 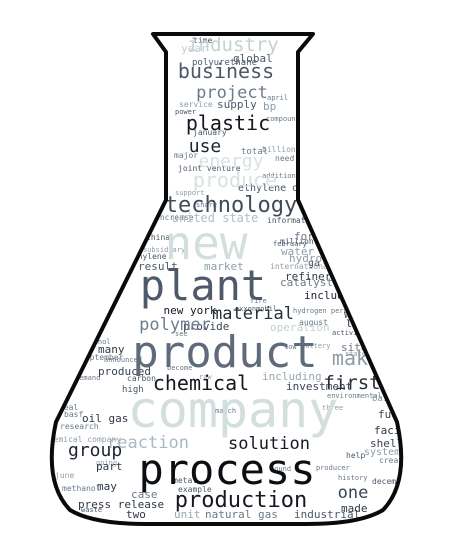 What do you see at coordinates (283, 119) in the screenshot?
I see `cloud-word: compound` at bounding box center [283, 119].